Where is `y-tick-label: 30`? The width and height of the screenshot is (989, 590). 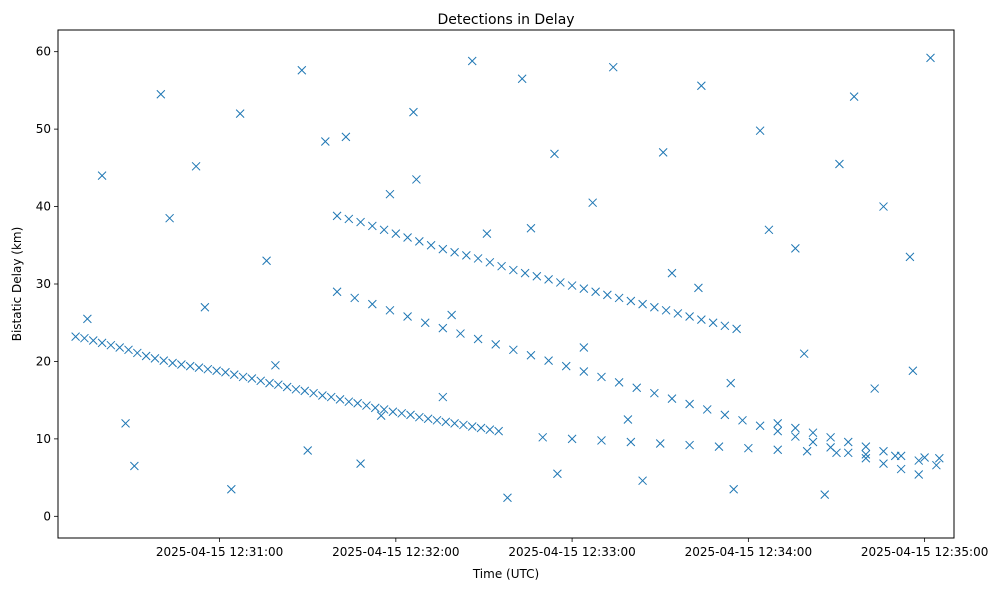 y-tick-label: 30 is located at coordinates (43, 284).